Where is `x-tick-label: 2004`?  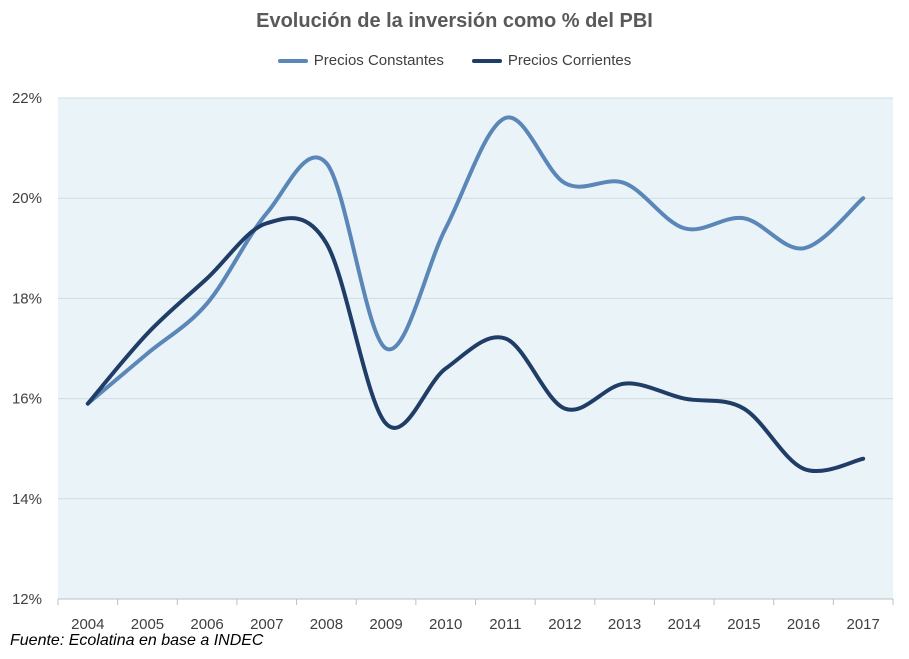 x-tick-label: 2004 is located at coordinates (87, 624).